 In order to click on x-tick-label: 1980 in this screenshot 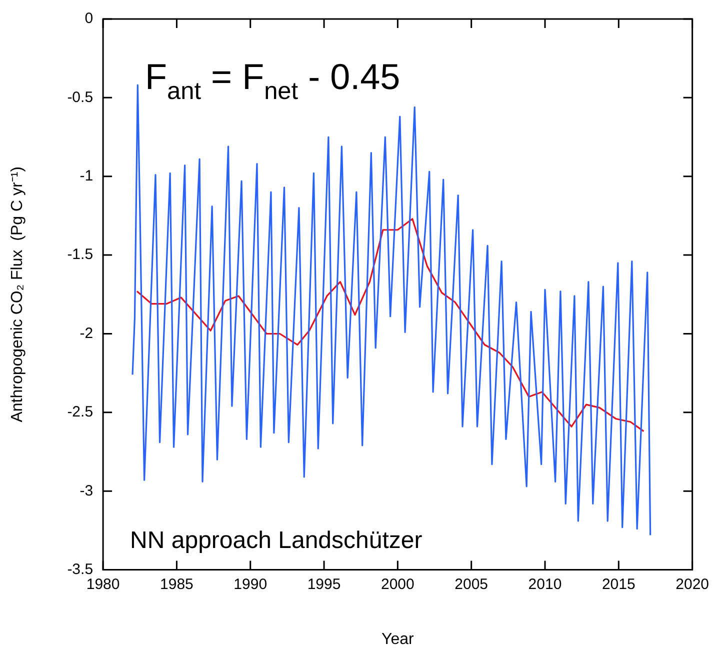, I will do `click(103, 584)`.